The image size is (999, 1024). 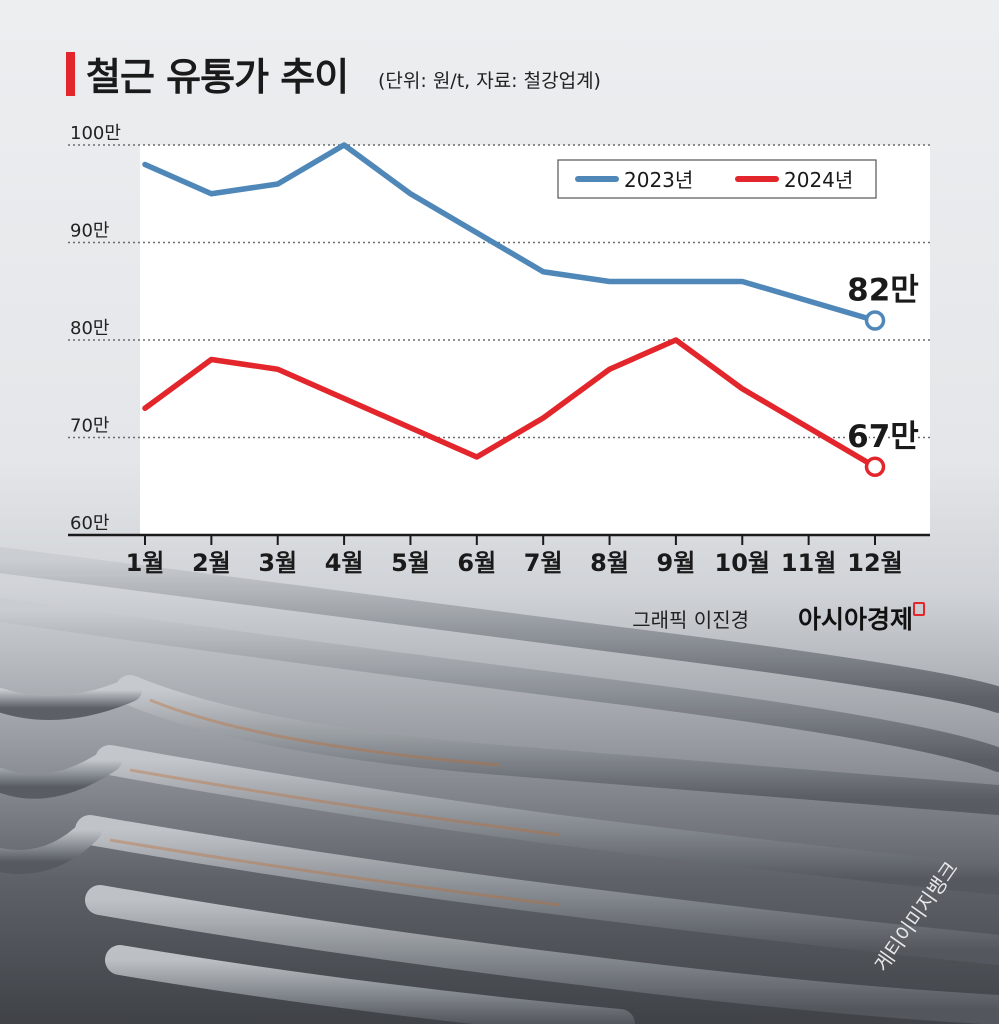 I want to click on legend-label: 2024년, so click(x=818, y=180).